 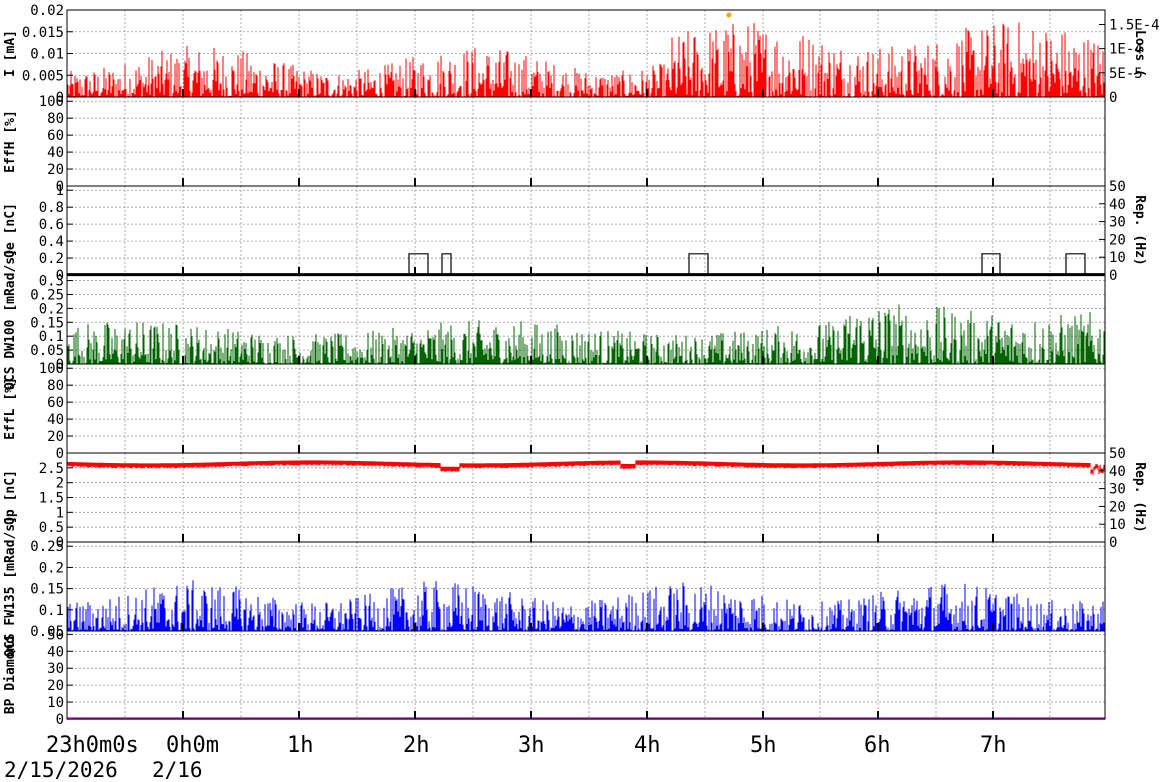 I want to click on current-series, so click(x=586, y=59).